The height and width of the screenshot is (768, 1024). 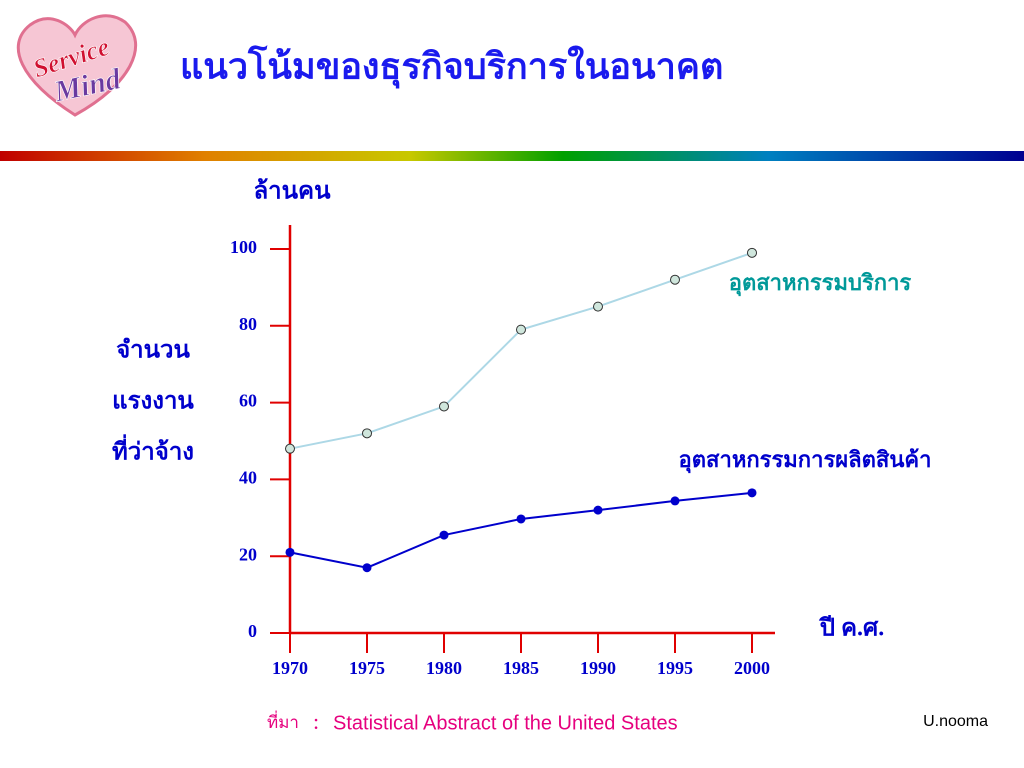 I want to click on x-tick-label: 1985, so click(x=521, y=668).